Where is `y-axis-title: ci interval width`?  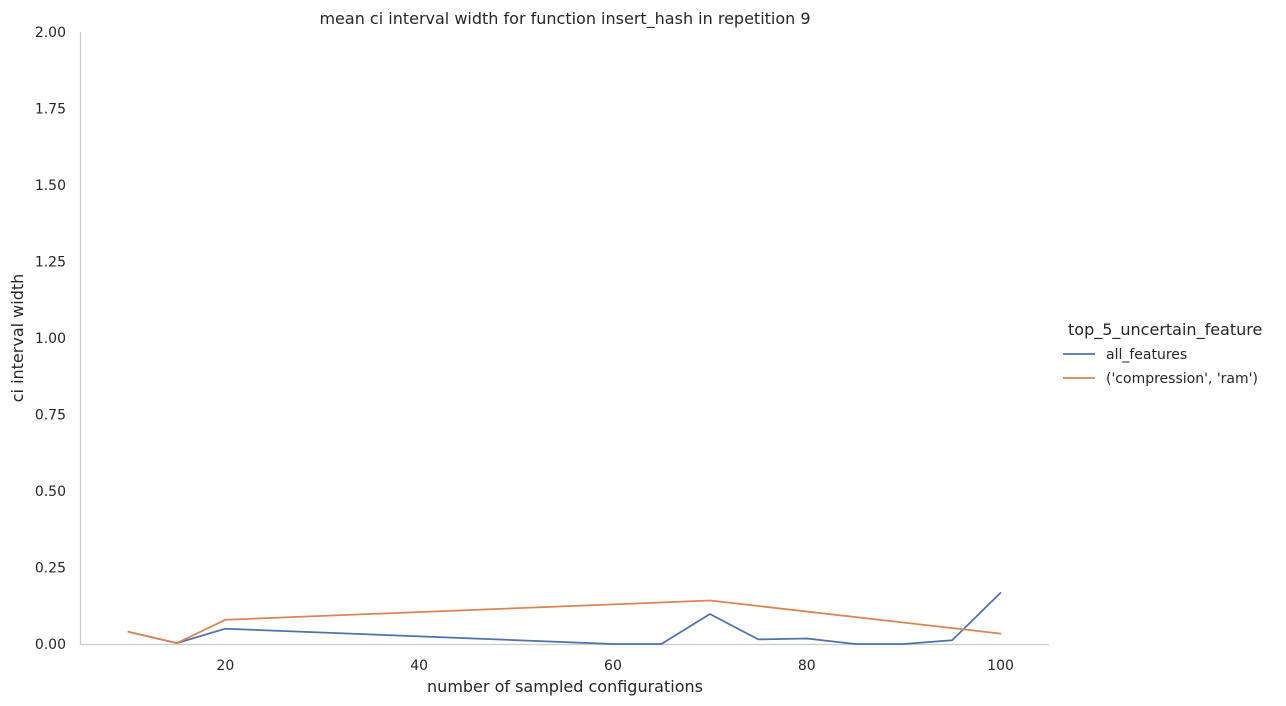 y-axis-title: ci interval width is located at coordinates (17, 338).